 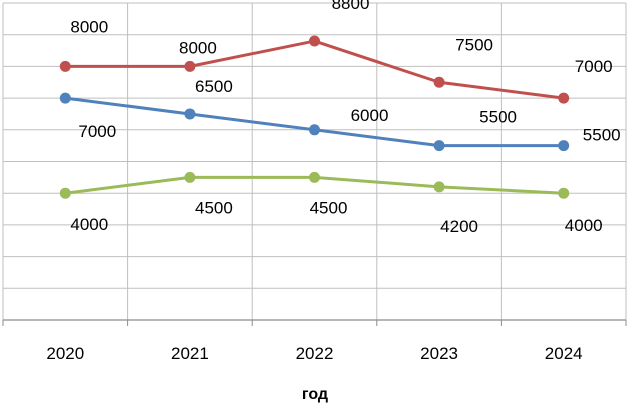 What do you see at coordinates (351, 6) in the screenshot?
I see `data-label: 8800` at bounding box center [351, 6].